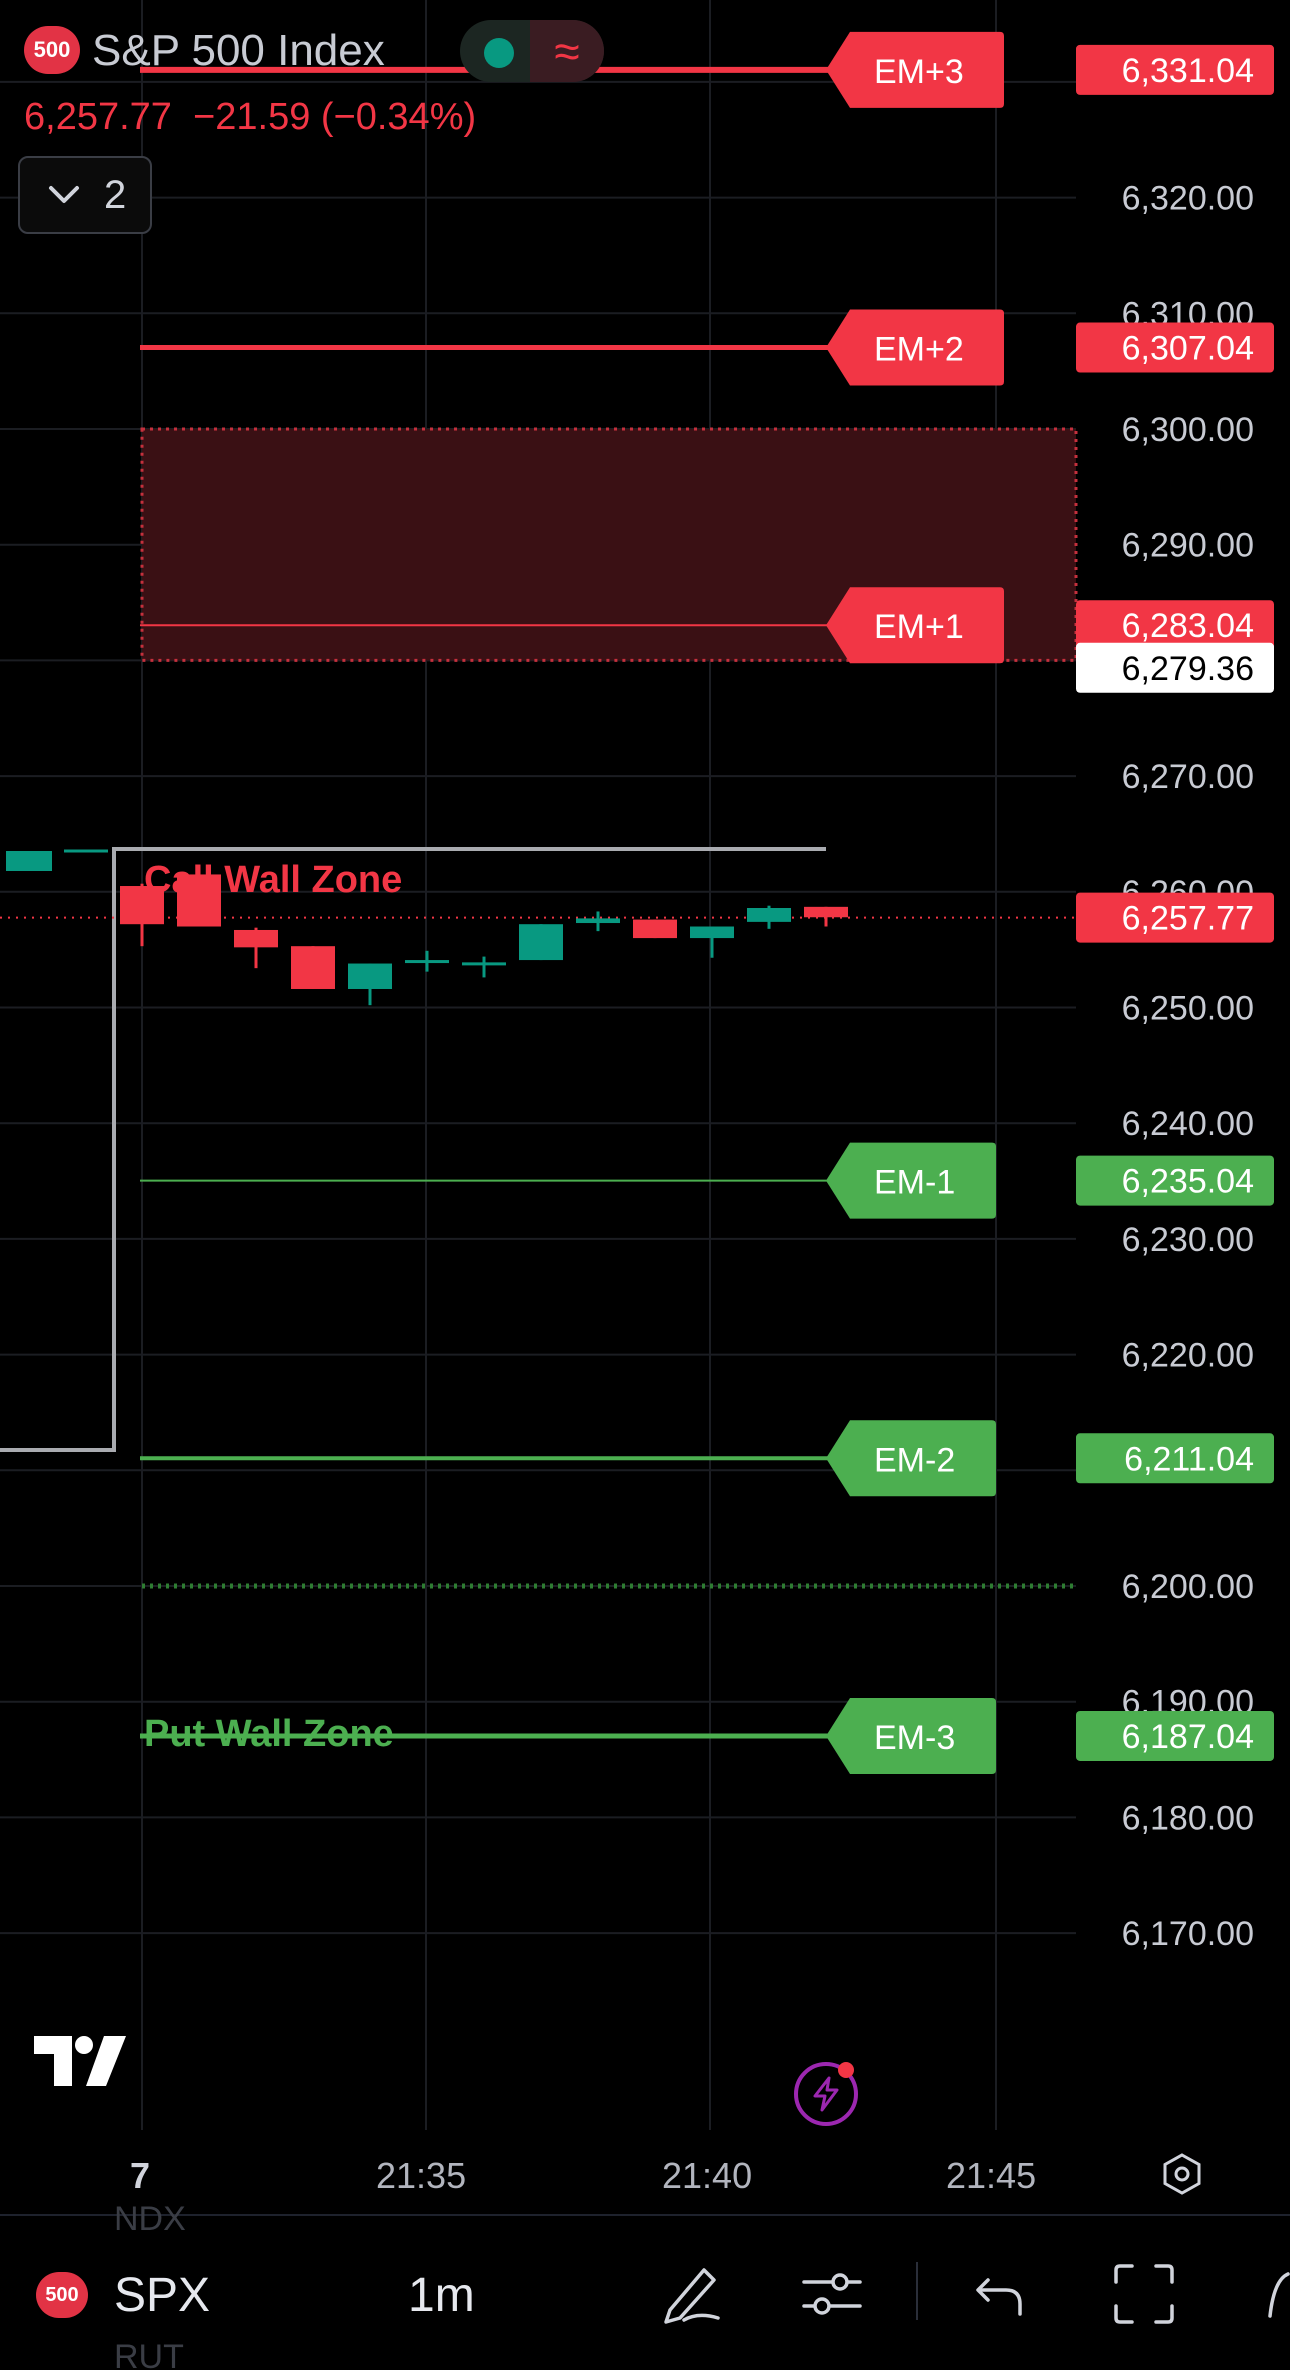  I want to click on em-level-label: EM-1, so click(914, 1183).